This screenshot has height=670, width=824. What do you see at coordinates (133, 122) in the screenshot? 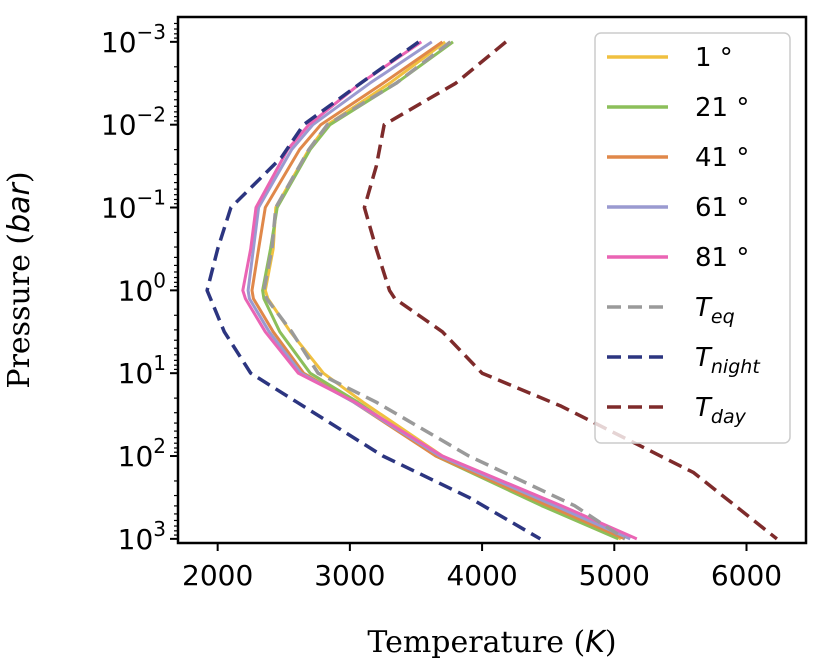
I see `y-tick-label-1: 10⁻²` at bounding box center [133, 122].